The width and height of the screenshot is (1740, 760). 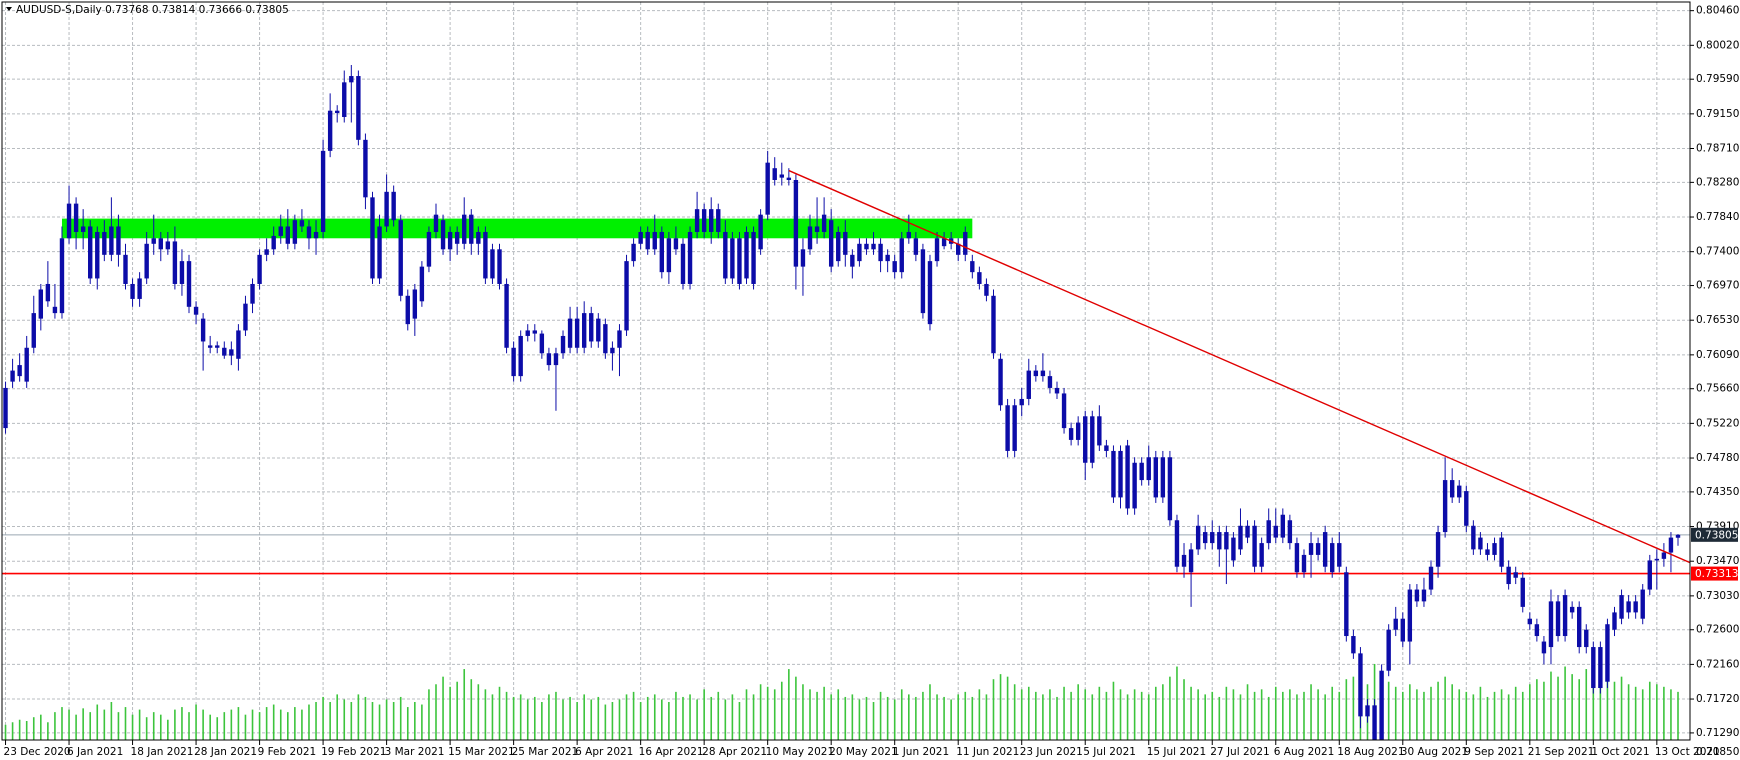 What do you see at coordinates (1717, 752) in the screenshot?
I see `y-tick-label: 0.70850` at bounding box center [1717, 752].